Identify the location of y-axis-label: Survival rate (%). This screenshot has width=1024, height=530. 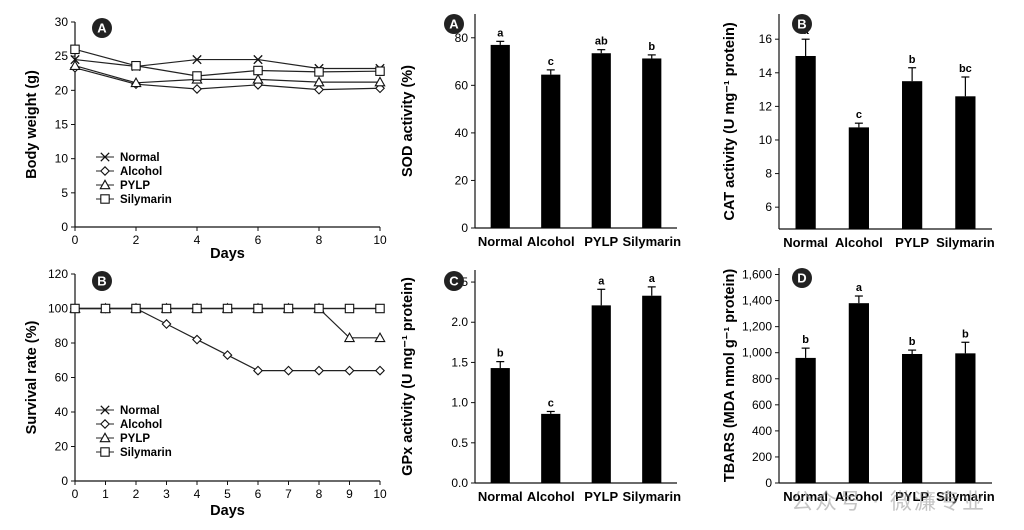
(32, 378).